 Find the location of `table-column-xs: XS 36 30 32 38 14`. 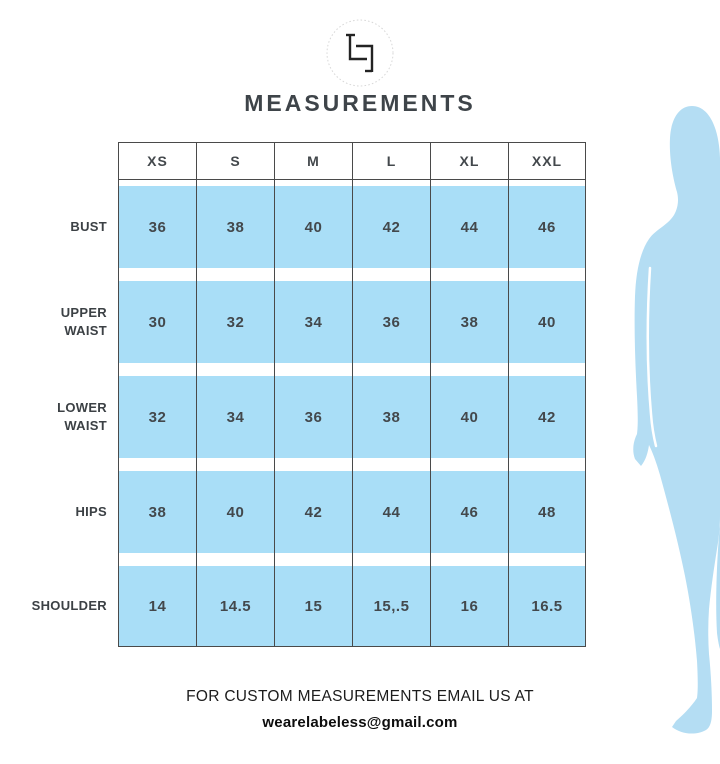

table-column-xs: XS 36 30 32 38 14 is located at coordinates (157, 394).